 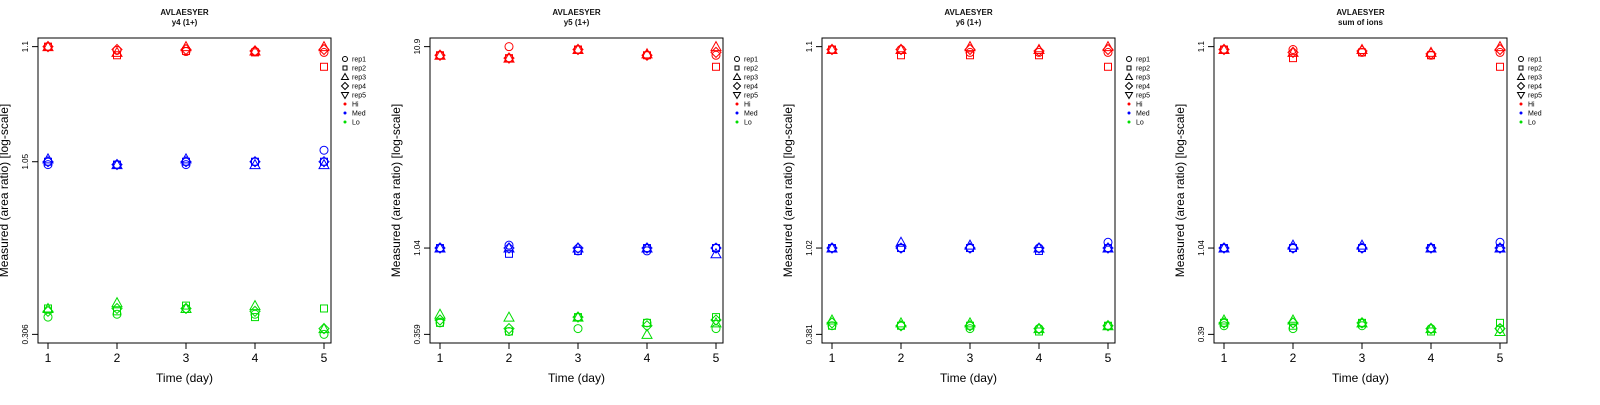 What do you see at coordinates (417, 46) in the screenshot?
I see `y-tick-label: 10.9` at bounding box center [417, 46].